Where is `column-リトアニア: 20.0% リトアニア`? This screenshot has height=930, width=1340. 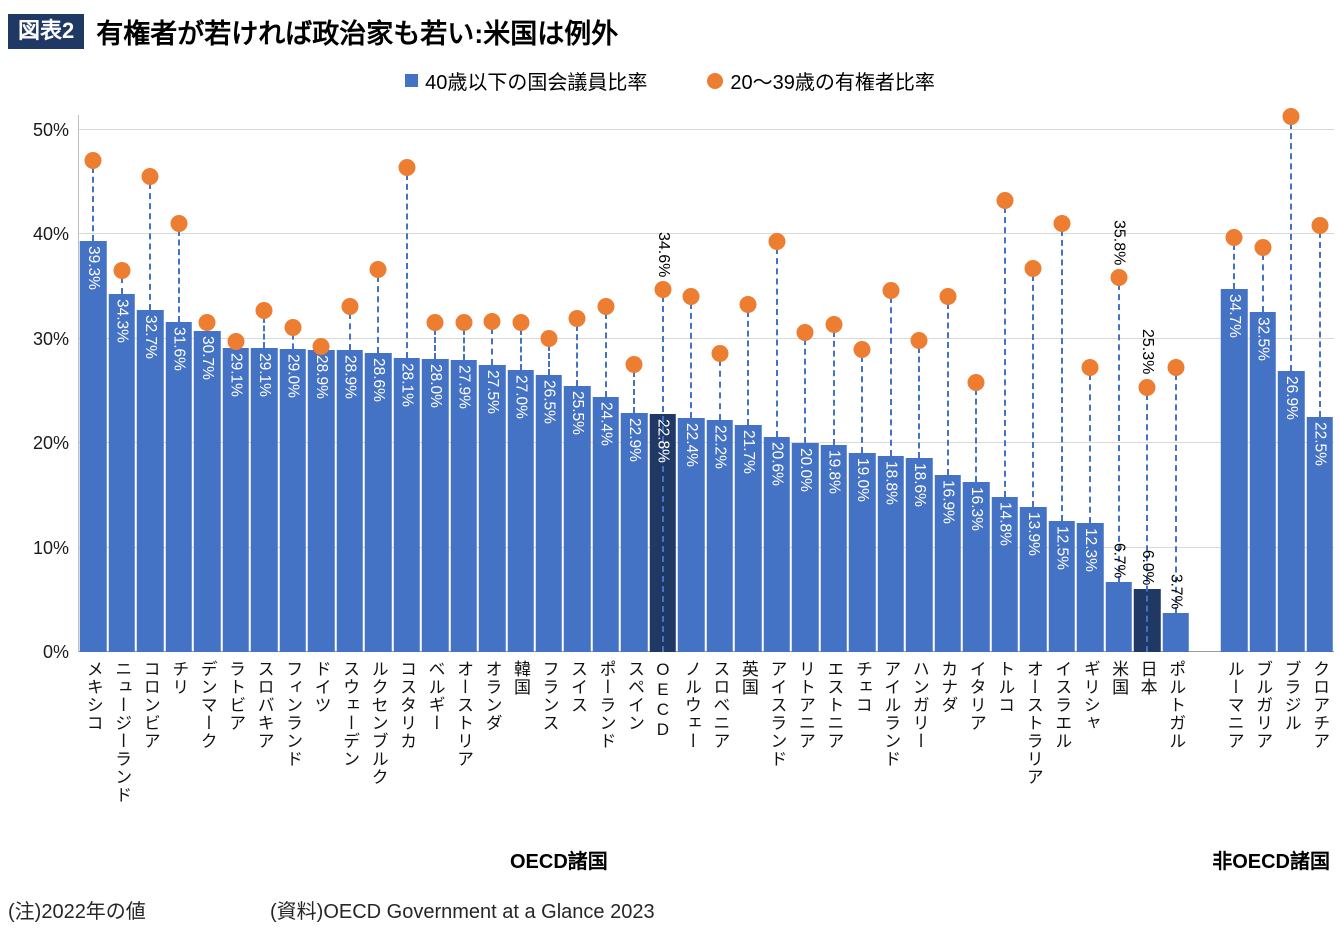
column-リトアニア: 20.0% リトアニア is located at coordinates (805, 432).